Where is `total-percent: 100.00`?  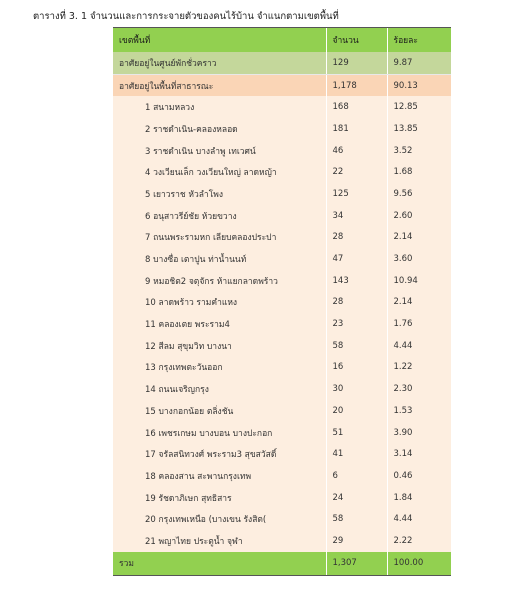
total-percent: 100.00 is located at coordinates (418, 563).